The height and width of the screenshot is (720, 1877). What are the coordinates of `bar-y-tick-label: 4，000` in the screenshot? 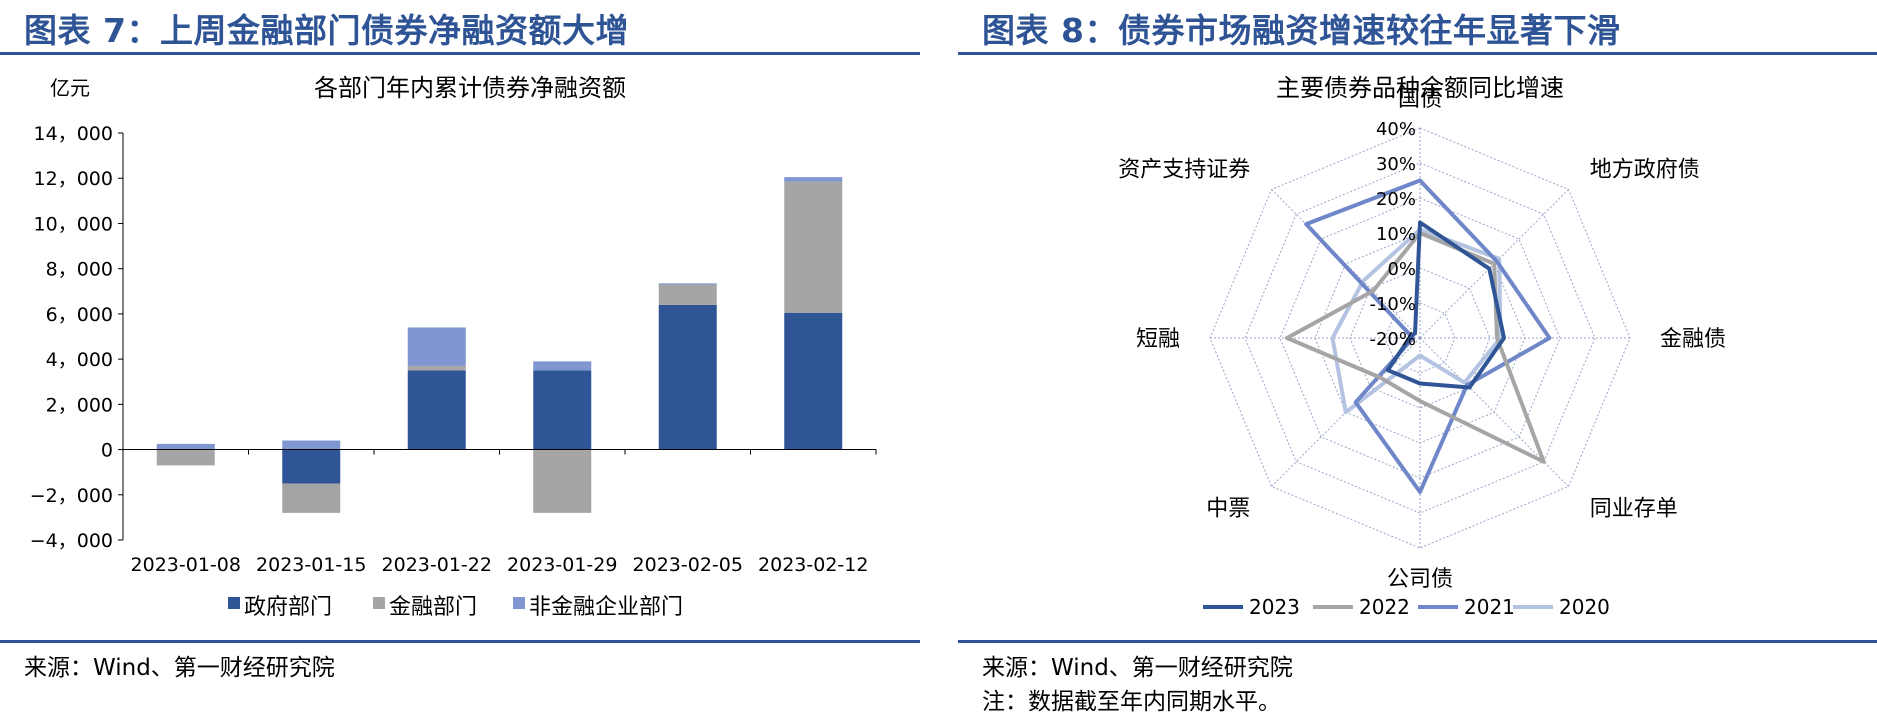 It's located at (79, 360).